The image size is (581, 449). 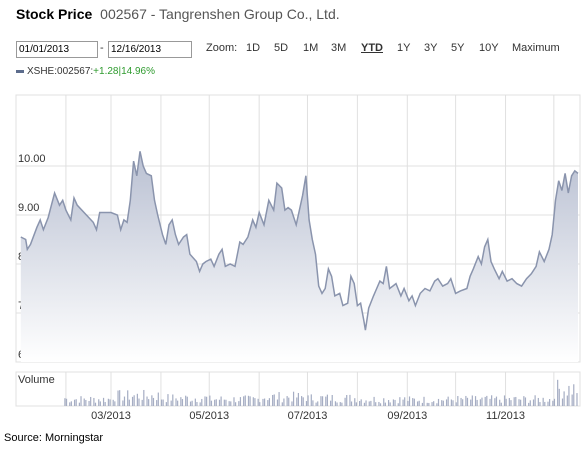 I want to click on zoom-5d: 5D, so click(x=281, y=48).